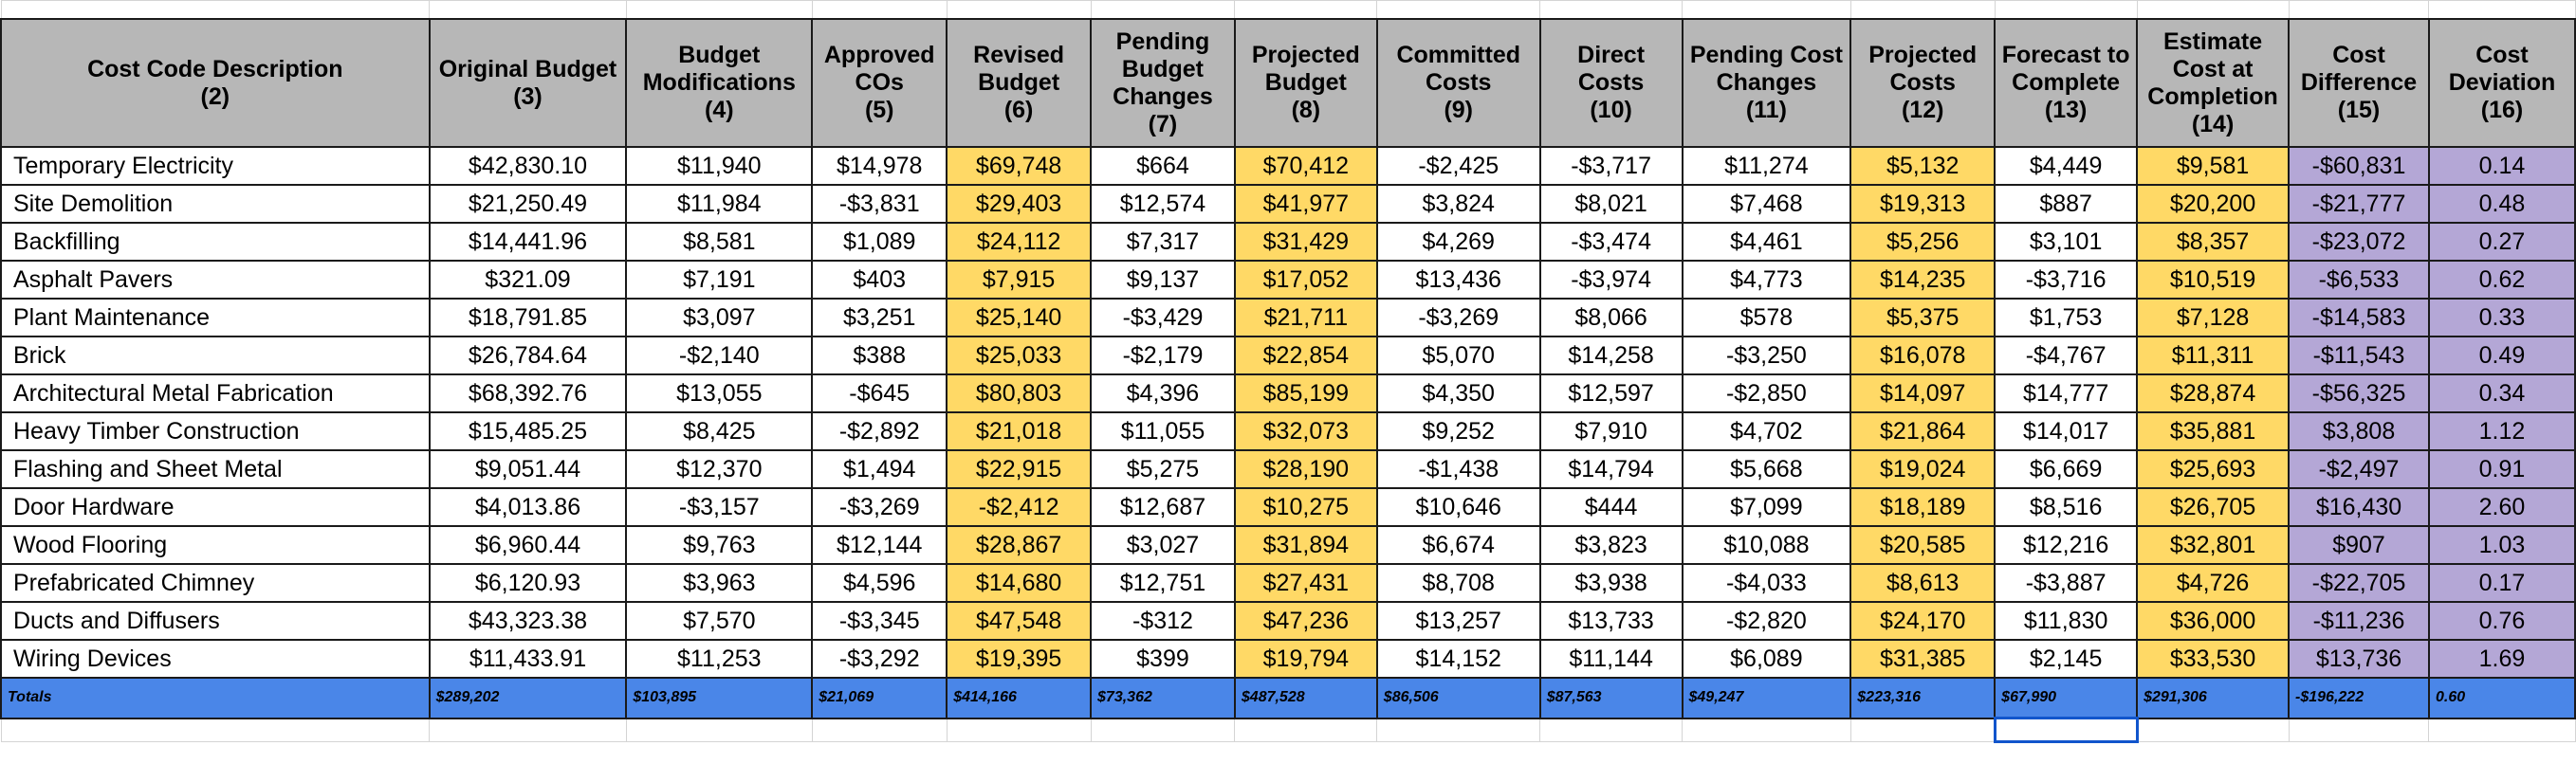 Image resolution: width=2576 pixels, height=764 pixels. I want to click on value-cell: $36,000, so click(2213, 621).